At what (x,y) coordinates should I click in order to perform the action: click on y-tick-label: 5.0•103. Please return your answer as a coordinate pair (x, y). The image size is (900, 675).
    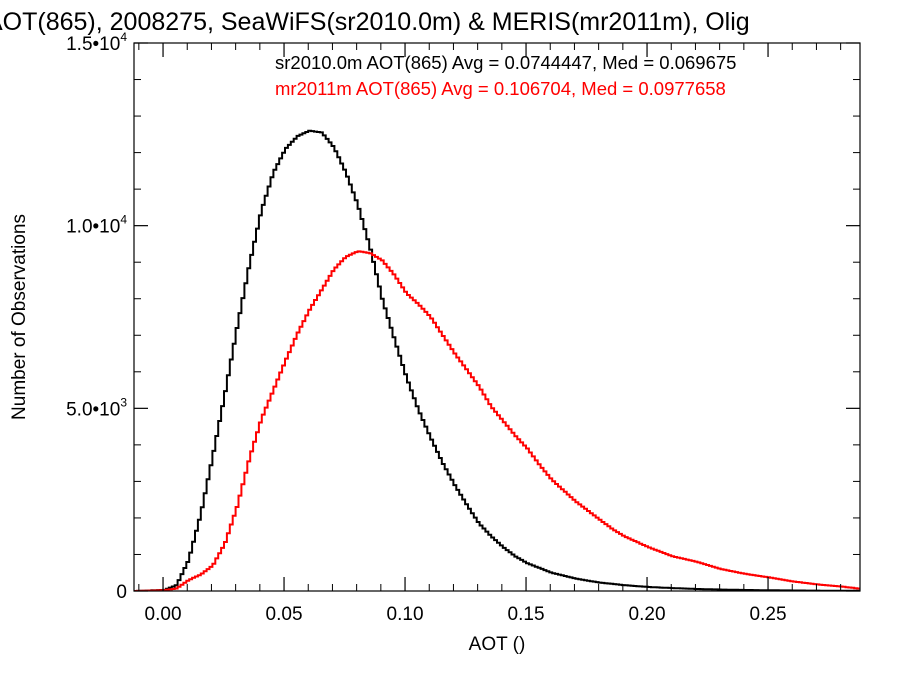
    Looking at the image, I should click on (96, 407).